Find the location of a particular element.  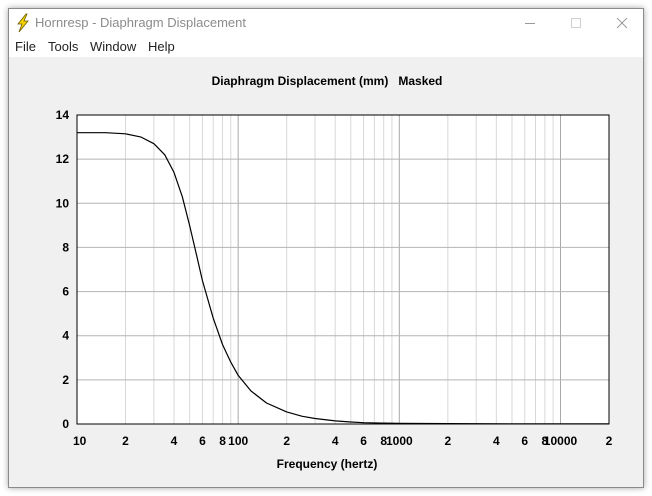

window-title: Hornresp - Diaphragm Displacement is located at coordinates (140, 22).